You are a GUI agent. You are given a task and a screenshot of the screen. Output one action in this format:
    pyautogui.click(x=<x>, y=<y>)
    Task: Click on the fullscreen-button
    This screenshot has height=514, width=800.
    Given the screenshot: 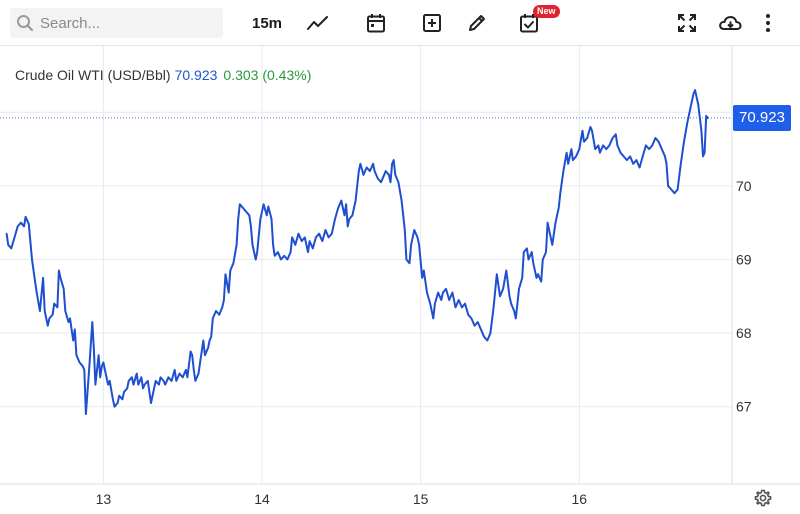 What is the action you would take?
    pyautogui.click(x=687, y=23)
    